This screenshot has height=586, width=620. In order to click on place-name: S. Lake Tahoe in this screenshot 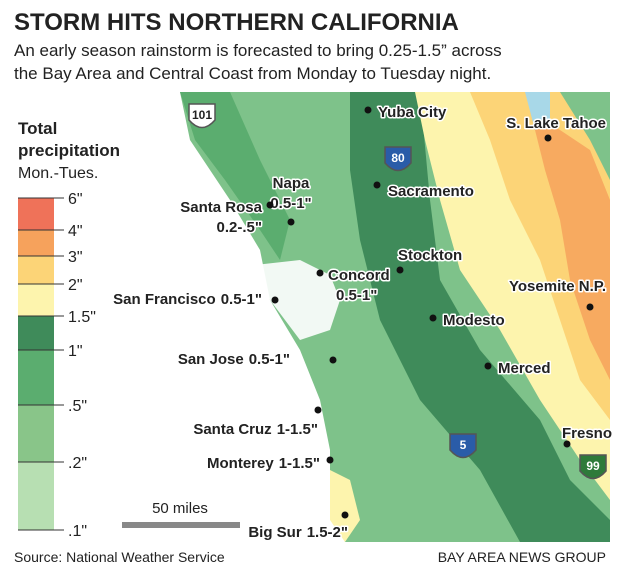, I will do `click(556, 123)`.